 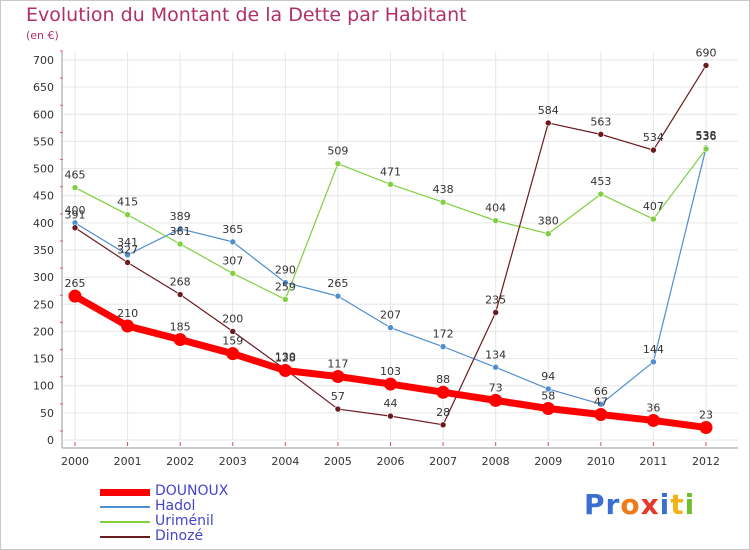 What do you see at coordinates (175, 506) in the screenshot?
I see `legend-label: Hadol` at bounding box center [175, 506].